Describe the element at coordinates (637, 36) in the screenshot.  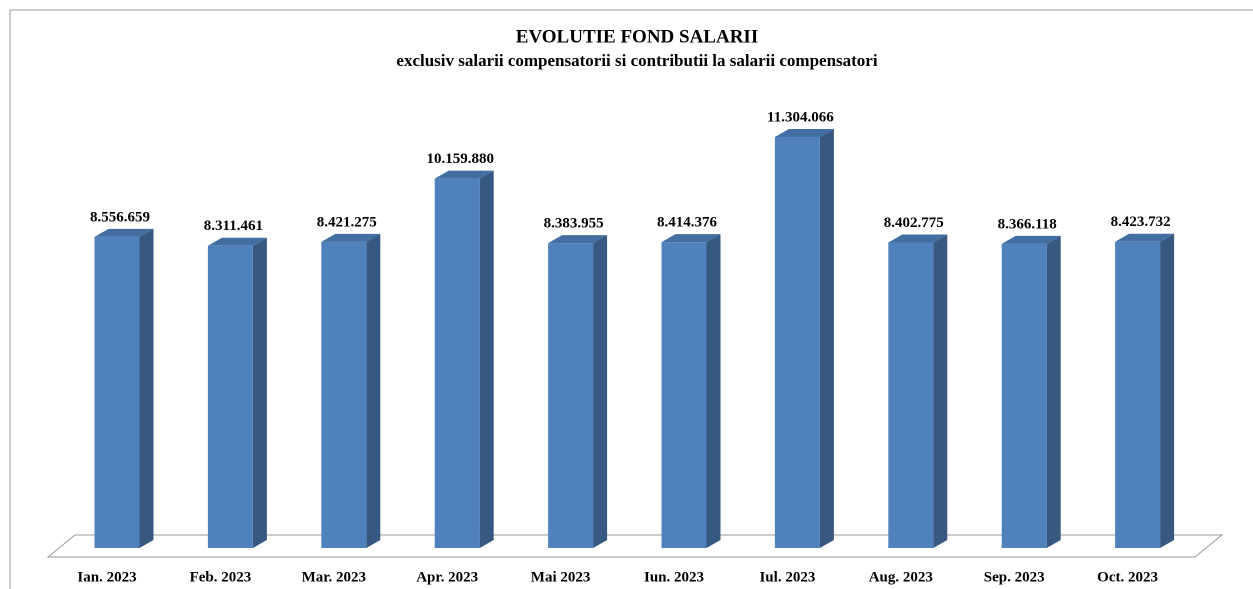
I see `chart-title: EVOLUTIE FOND SALARII` at that location.